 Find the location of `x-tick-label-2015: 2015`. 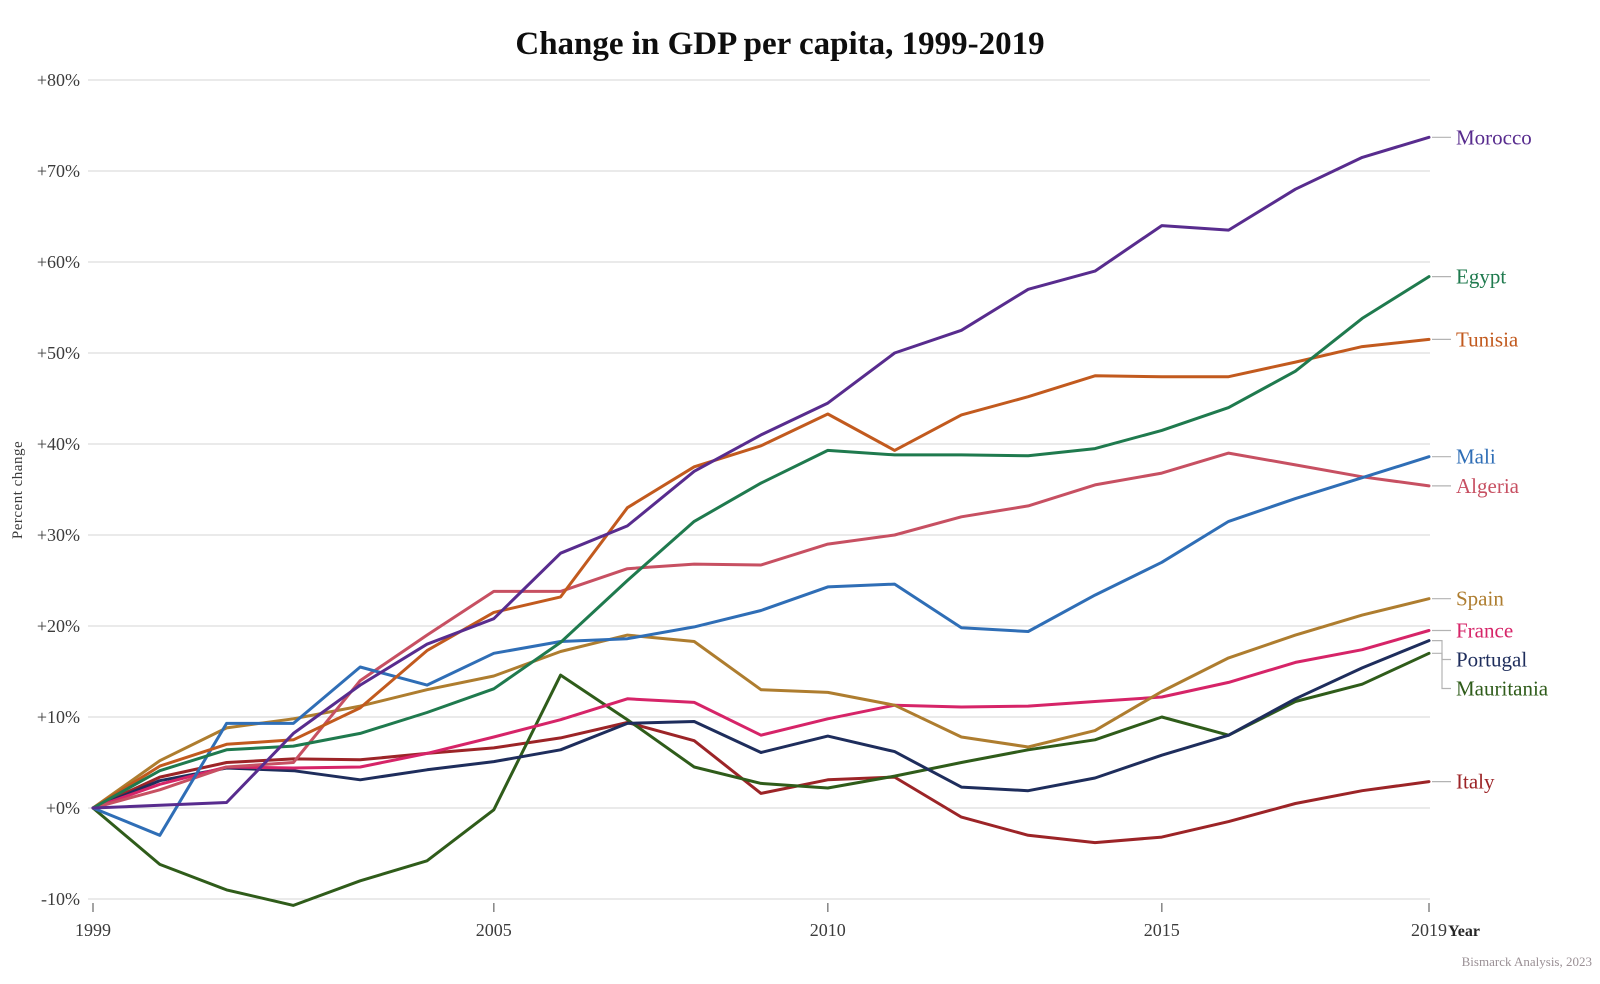

x-tick-label-2015: 2015 is located at coordinates (1162, 930).